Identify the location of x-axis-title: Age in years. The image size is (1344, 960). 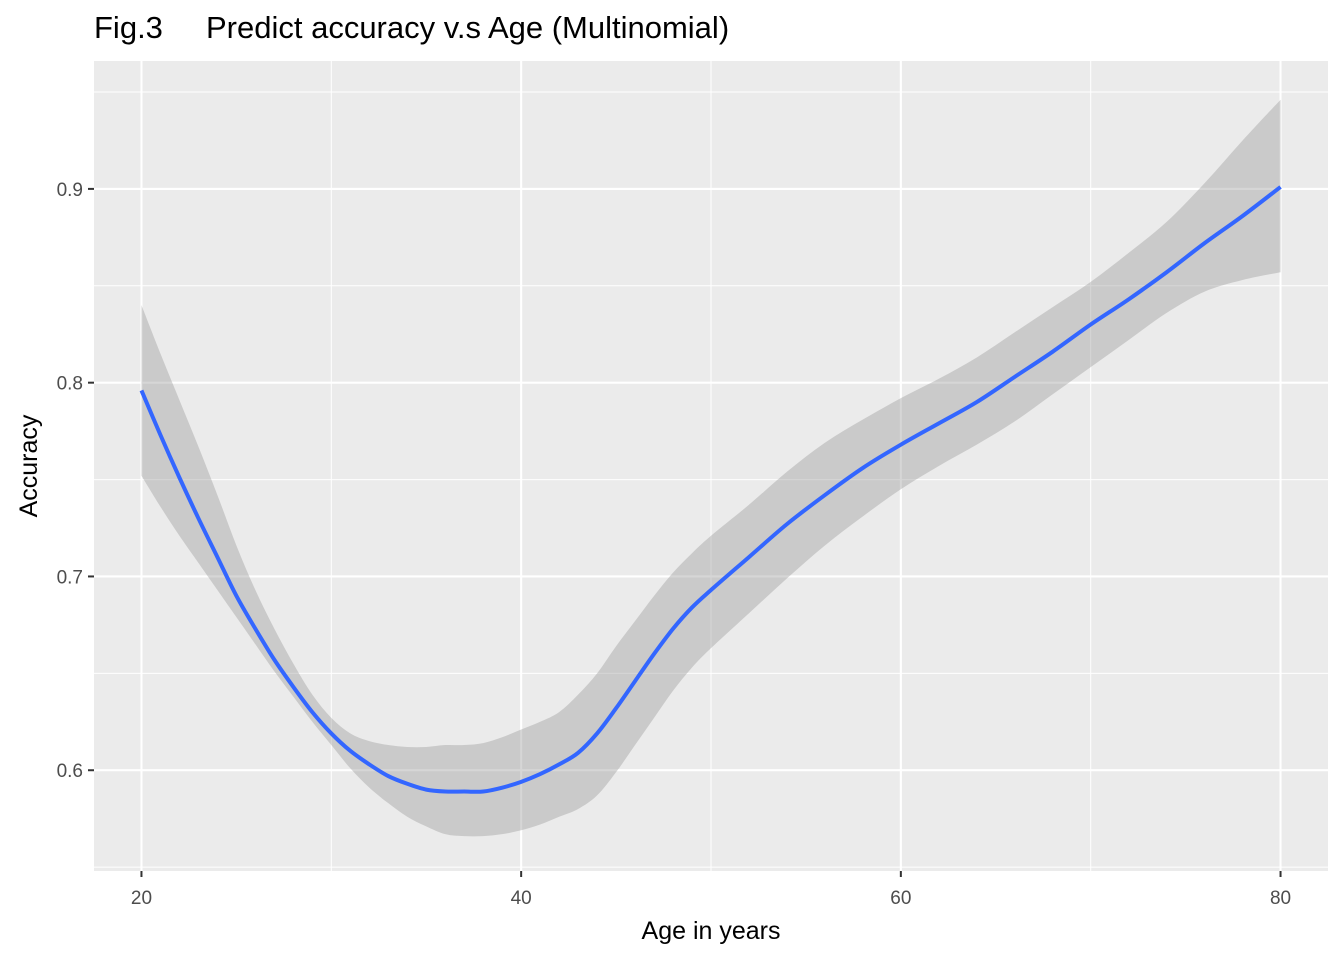
(711, 931).